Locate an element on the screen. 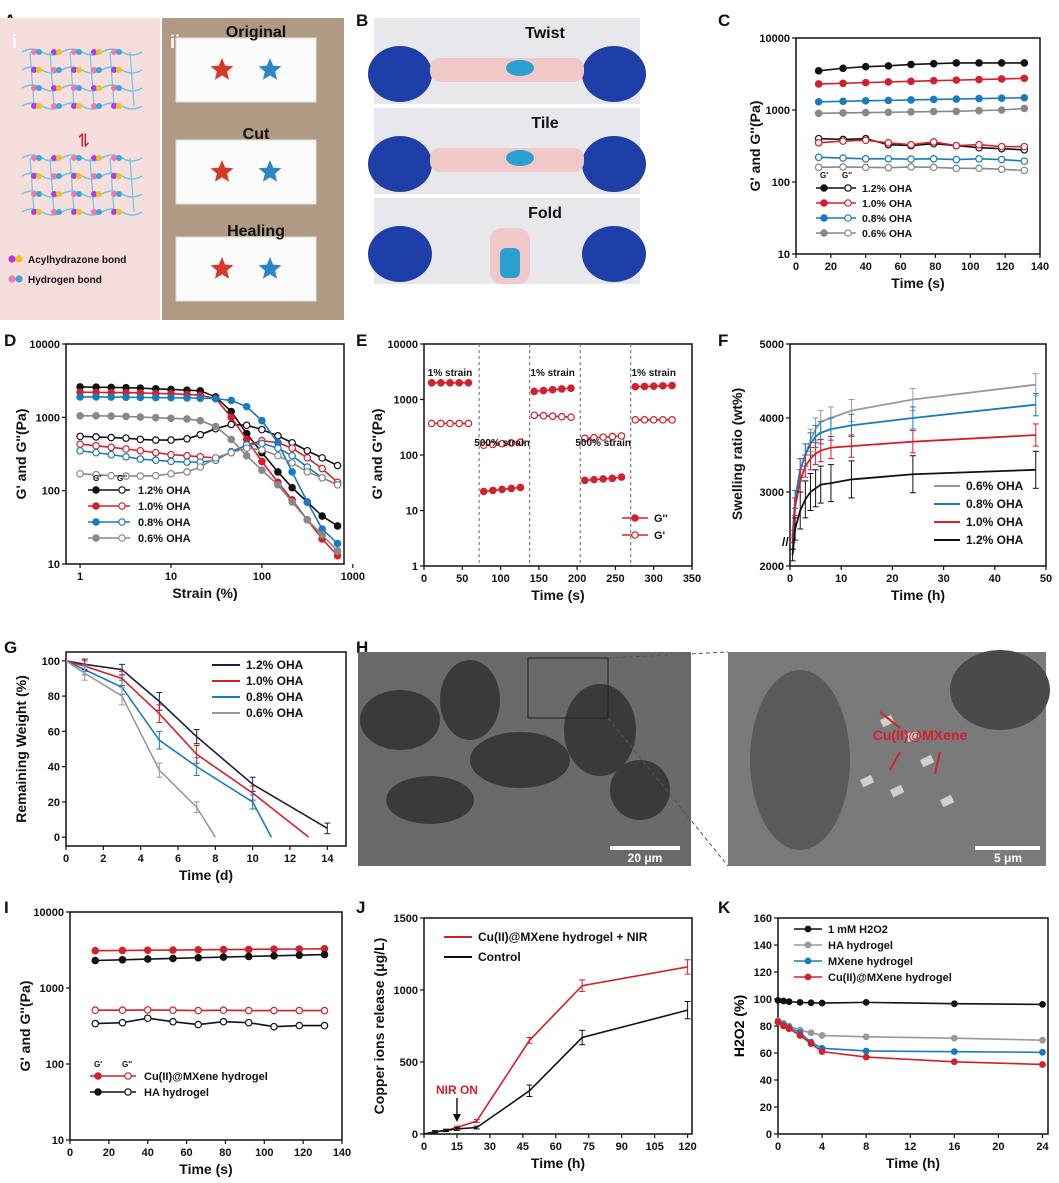 The width and height of the screenshot is (1059, 1183). hydrogen-legend-icon is located at coordinates (12, 279).